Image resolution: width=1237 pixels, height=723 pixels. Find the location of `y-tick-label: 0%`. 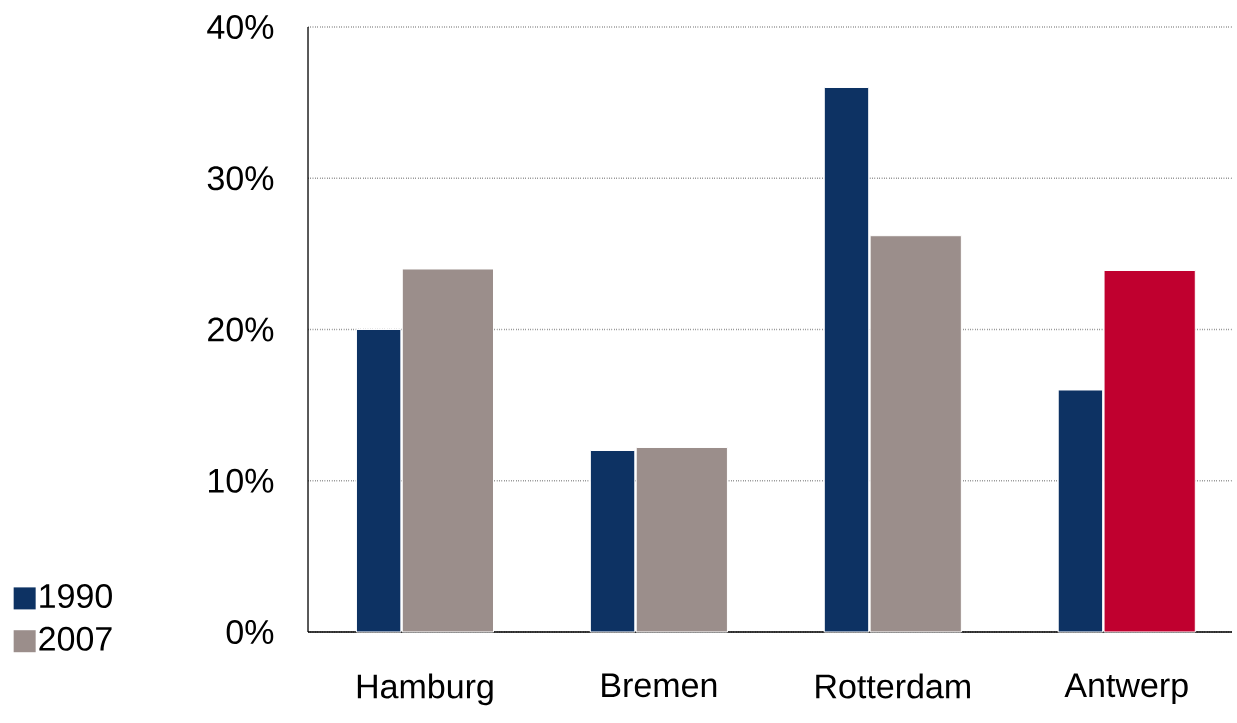

y-tick-label: 0% is located at coordinates (250, 632).